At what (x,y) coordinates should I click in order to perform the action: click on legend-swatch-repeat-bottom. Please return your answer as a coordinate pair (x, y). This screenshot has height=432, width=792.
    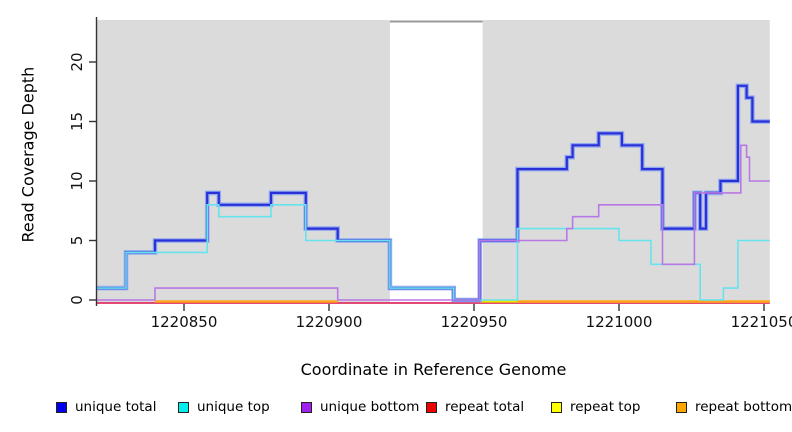
    Looking at the image, I should click on (681, 407).